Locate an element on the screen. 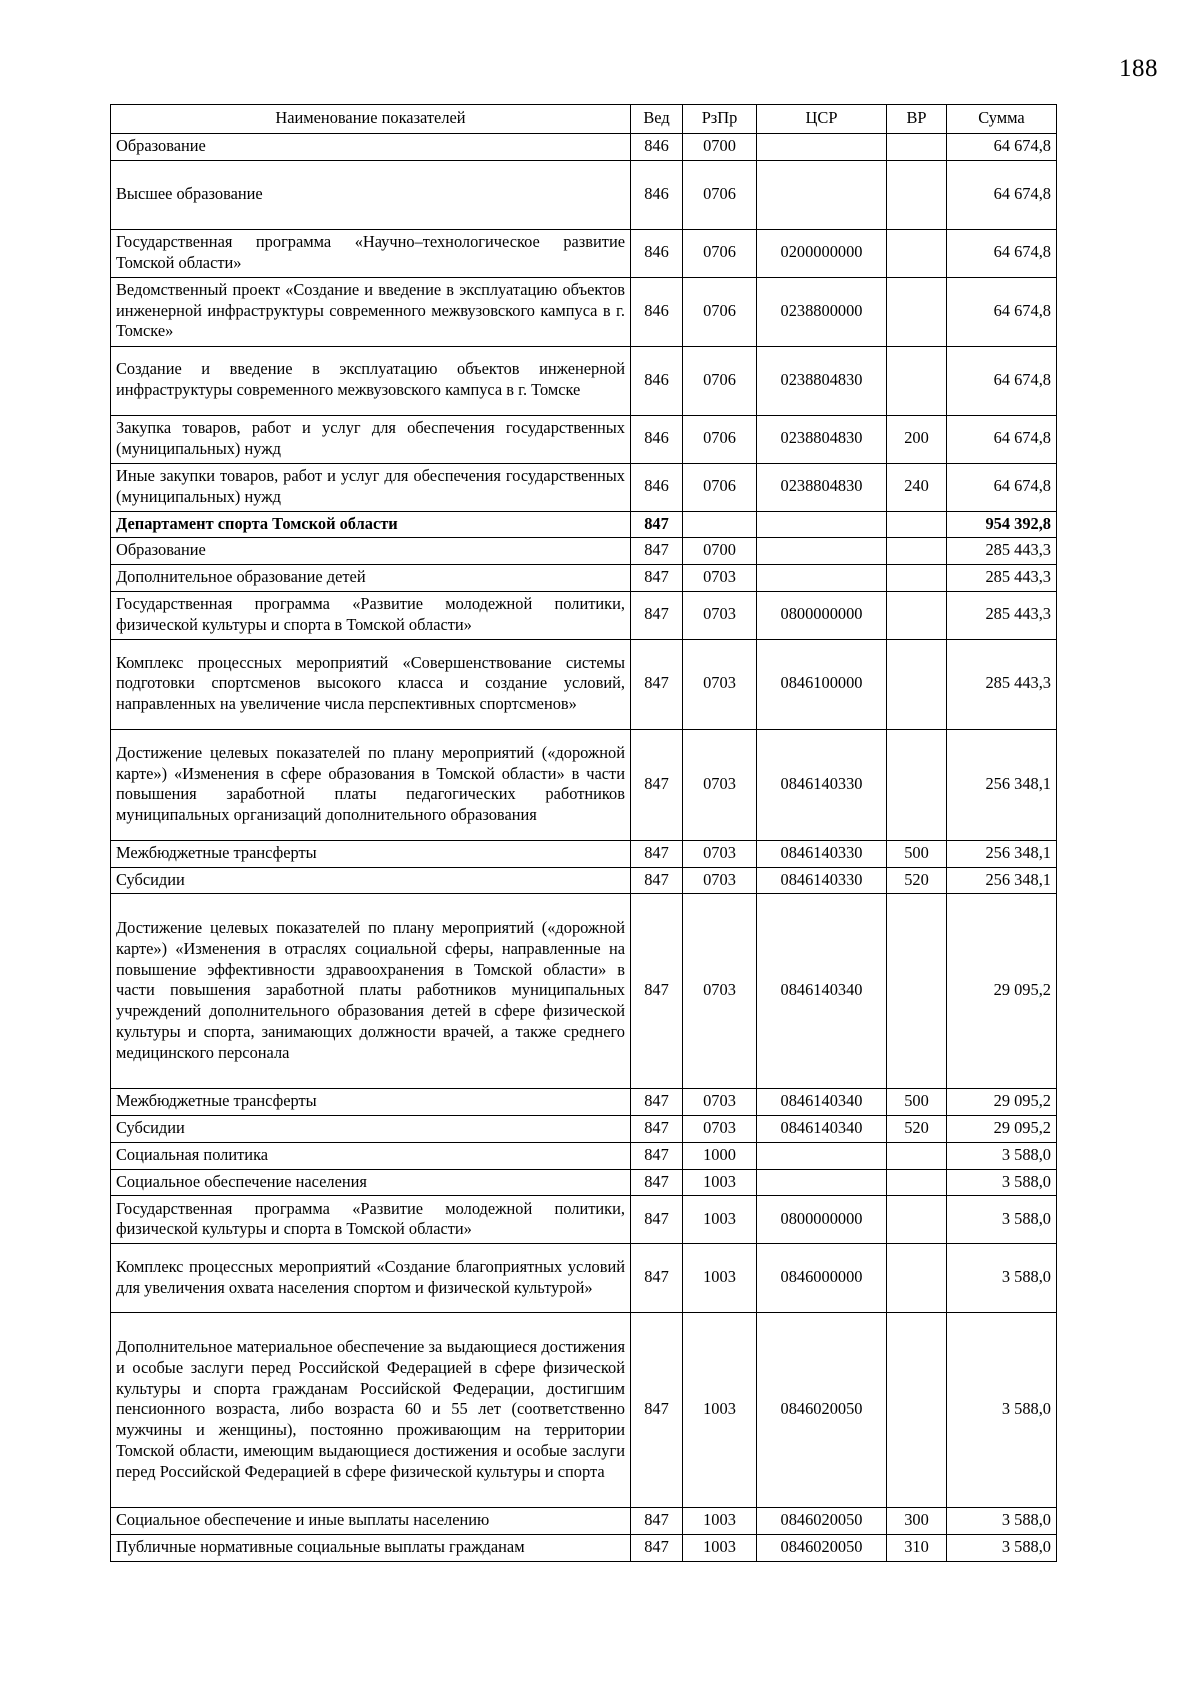 This screenshot has width=1200, height=1698. table-row: Образование 846 0700 64 674,8 is located at coordinates (583, 146).